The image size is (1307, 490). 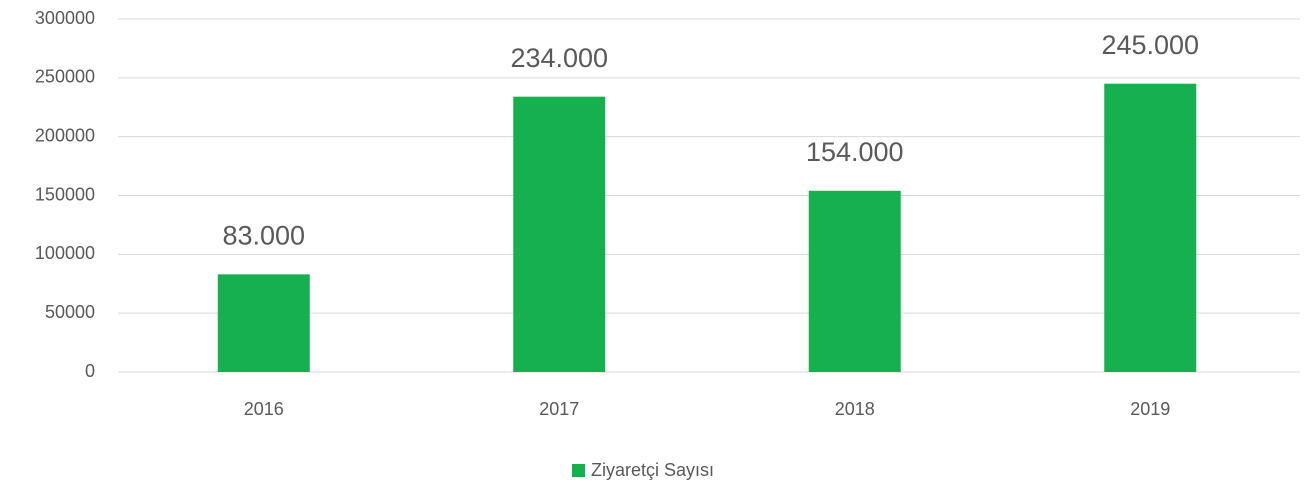 What do you see at coordinates (1150, 409) in the screenshot?
I see `x-tick-label: 2019` at bounding box center [1150, 409].